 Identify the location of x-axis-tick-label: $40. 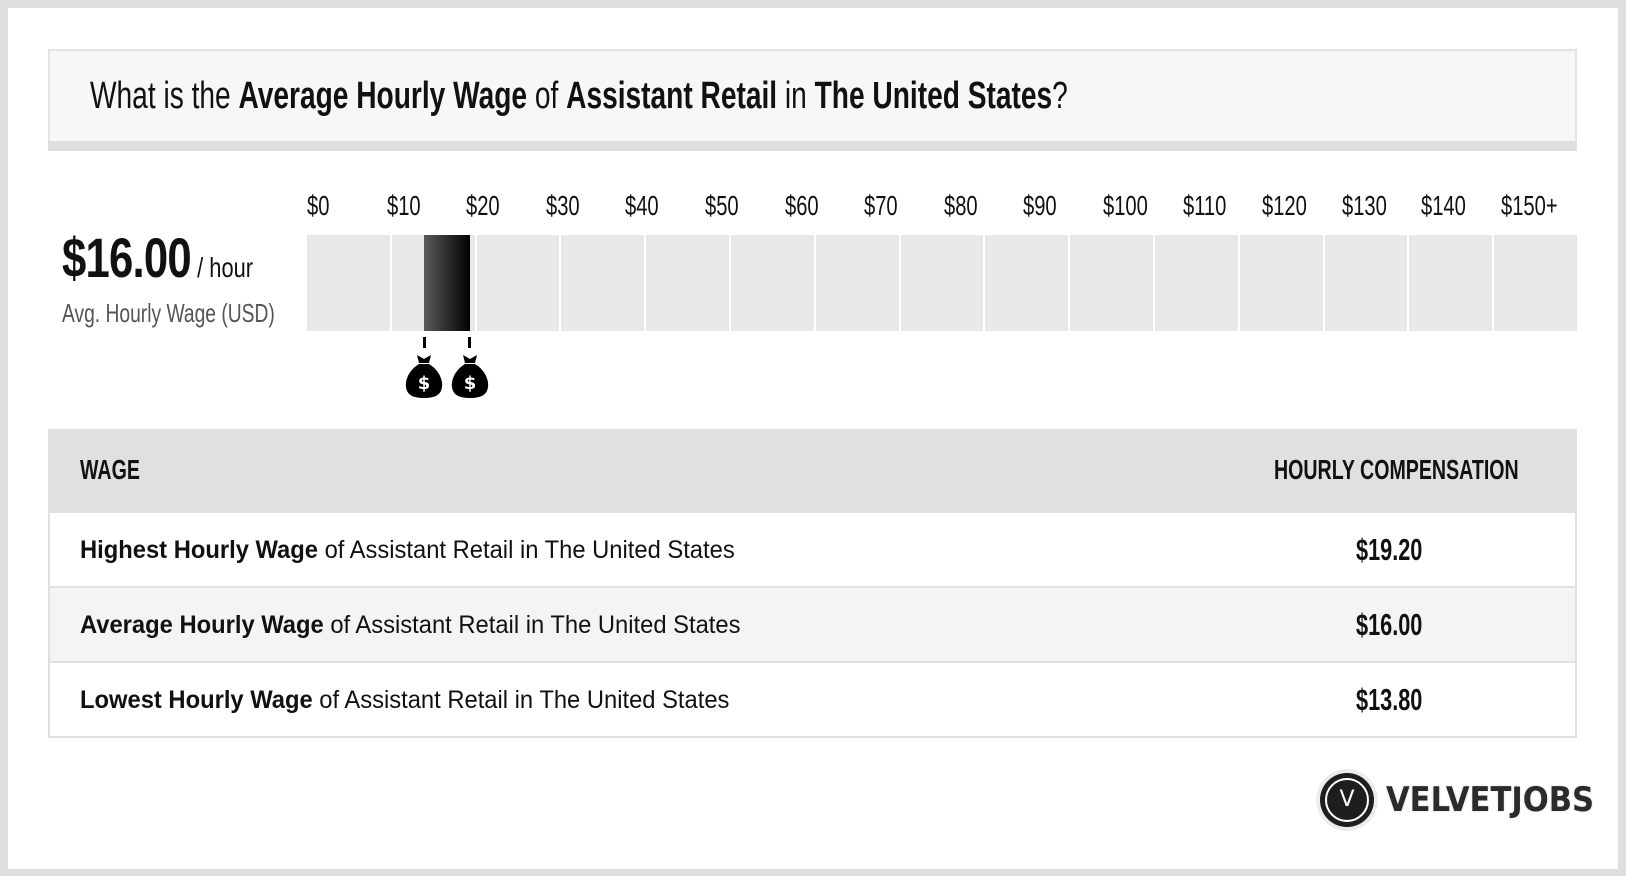
(642, 205).